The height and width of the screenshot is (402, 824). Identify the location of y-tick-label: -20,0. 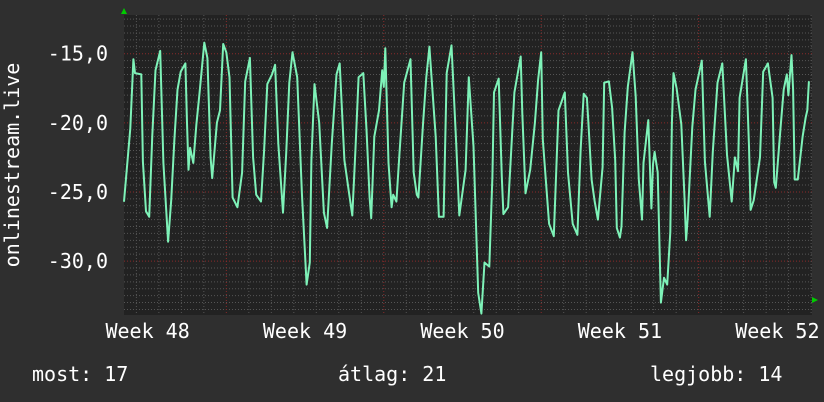
(78, 123).